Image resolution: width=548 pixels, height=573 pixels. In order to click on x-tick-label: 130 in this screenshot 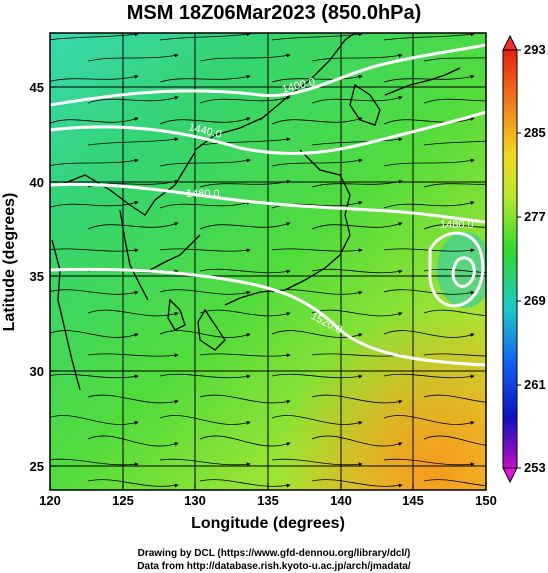, I will do `click(195, 500)`.